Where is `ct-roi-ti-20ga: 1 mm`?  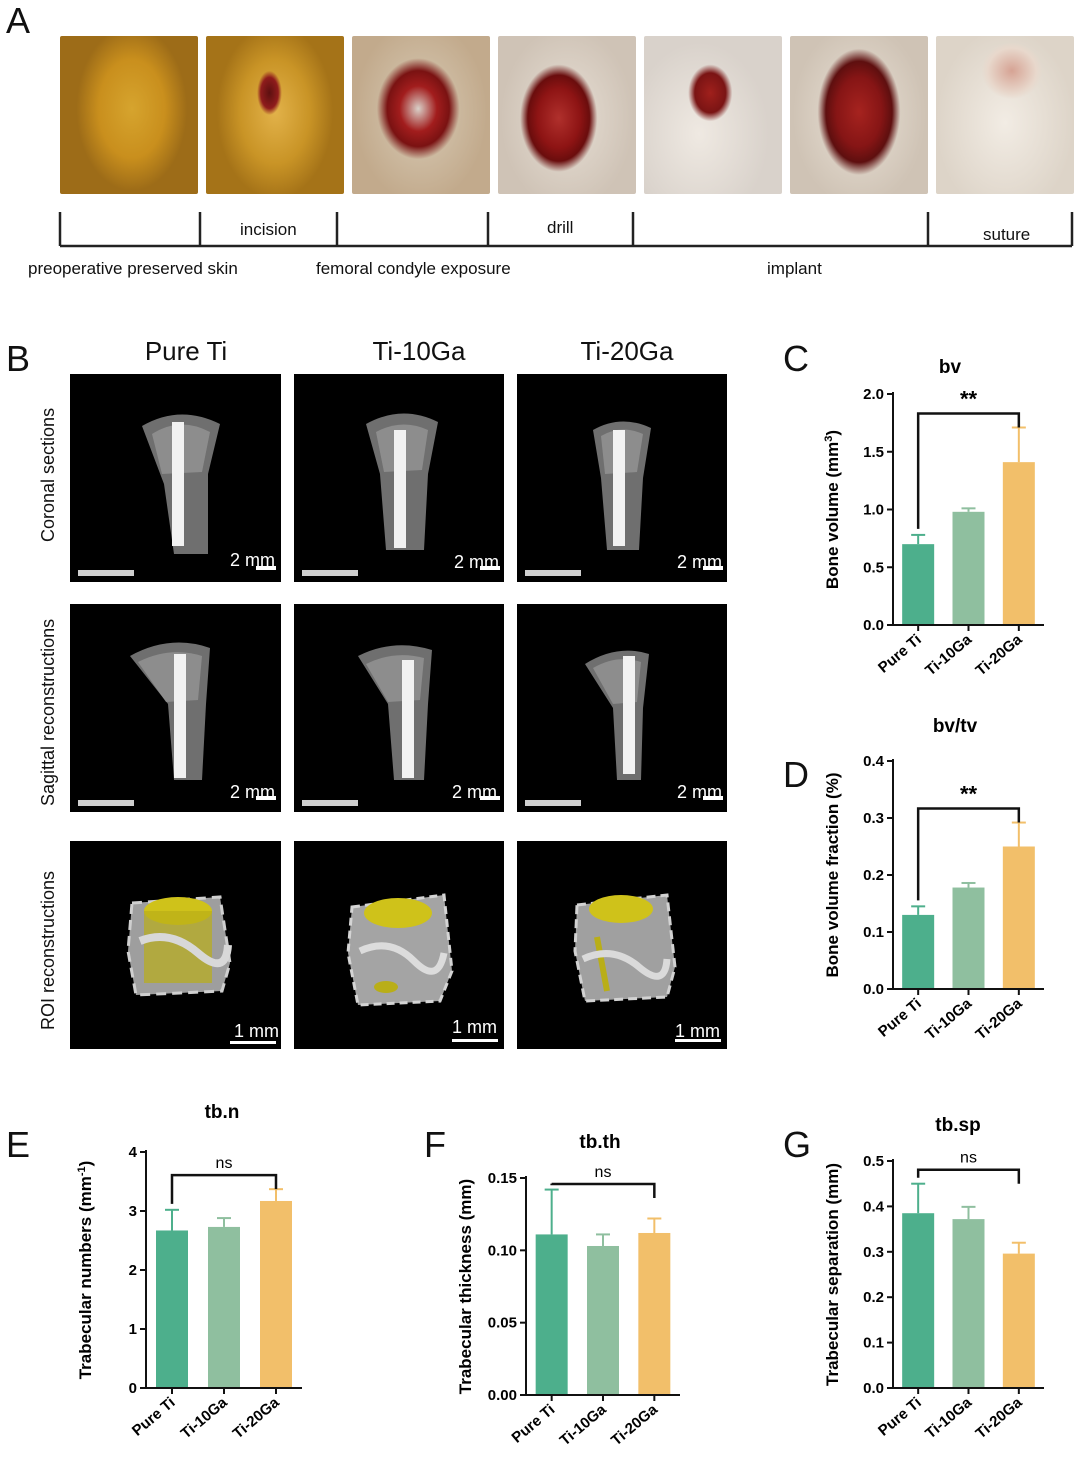
ct-roi-ti-20ga: 1 mm is located at coordinates (622, 945).